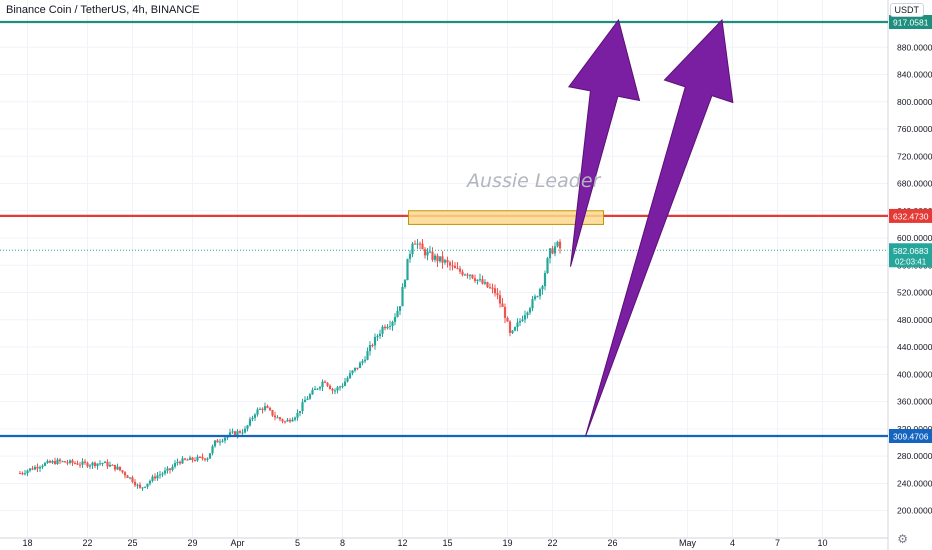 The width and height of the screenshot is (932, 550). I want to click on gear-icon: ⚙, so click(902, 539).